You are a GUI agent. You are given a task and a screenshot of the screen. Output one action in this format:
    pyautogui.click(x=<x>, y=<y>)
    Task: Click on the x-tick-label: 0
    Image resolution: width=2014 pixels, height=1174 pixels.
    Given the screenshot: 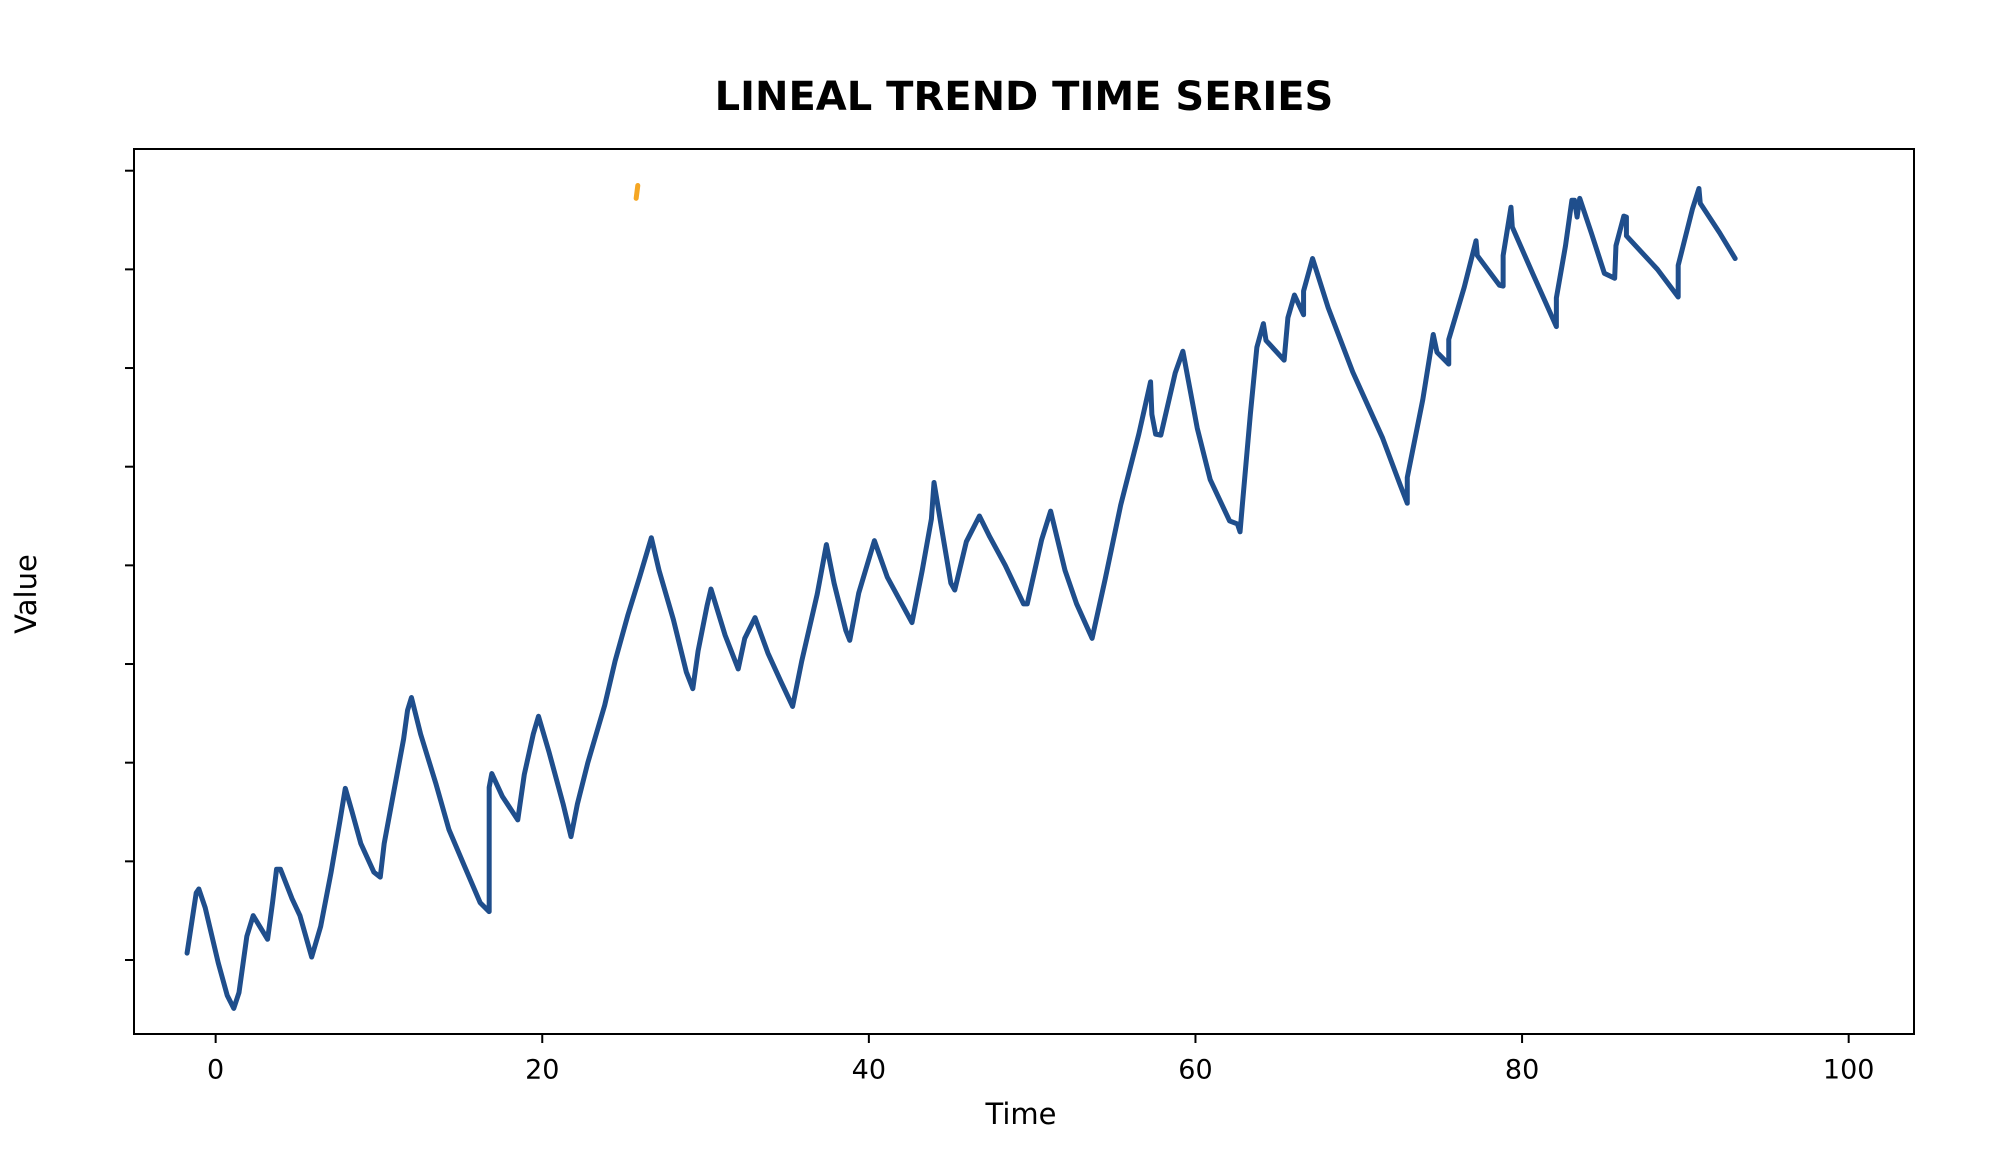 What is the action you would take?
    pyautogui.click(x=215, y=1070)
    